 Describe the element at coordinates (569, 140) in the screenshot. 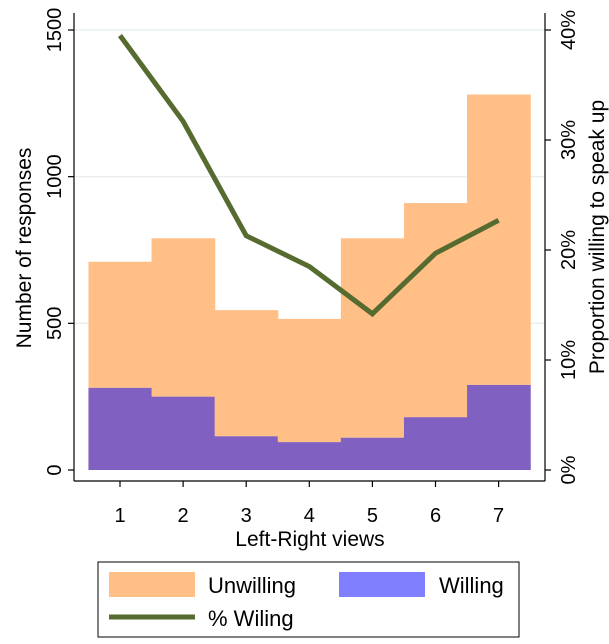

I see `y2-tick-label: 30%` at that location.